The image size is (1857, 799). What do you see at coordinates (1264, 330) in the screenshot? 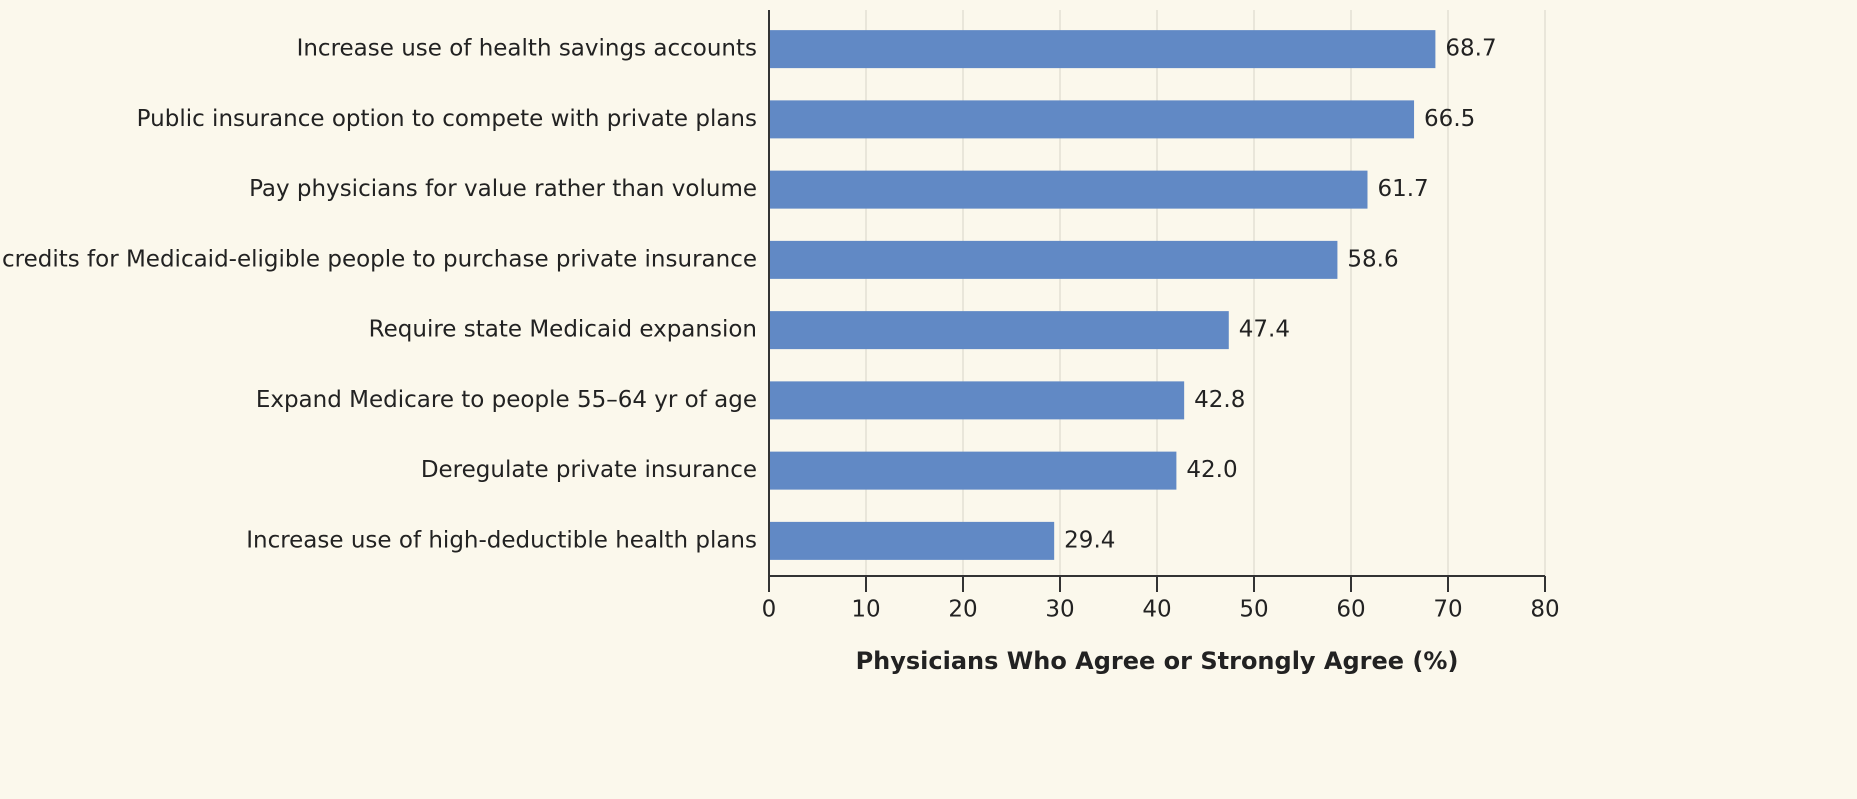
I see `value-label: 47.4` at bounding box center [1264, 330].